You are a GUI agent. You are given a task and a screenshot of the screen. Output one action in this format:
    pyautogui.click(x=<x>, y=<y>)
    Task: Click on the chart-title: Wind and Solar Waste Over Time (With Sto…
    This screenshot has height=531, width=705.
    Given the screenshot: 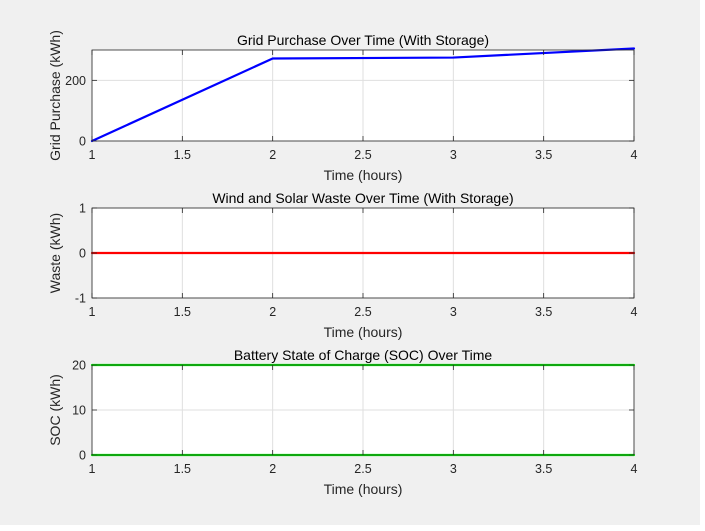 What is the action you would take?
    pyautogui.click(x=362, y=198)
    